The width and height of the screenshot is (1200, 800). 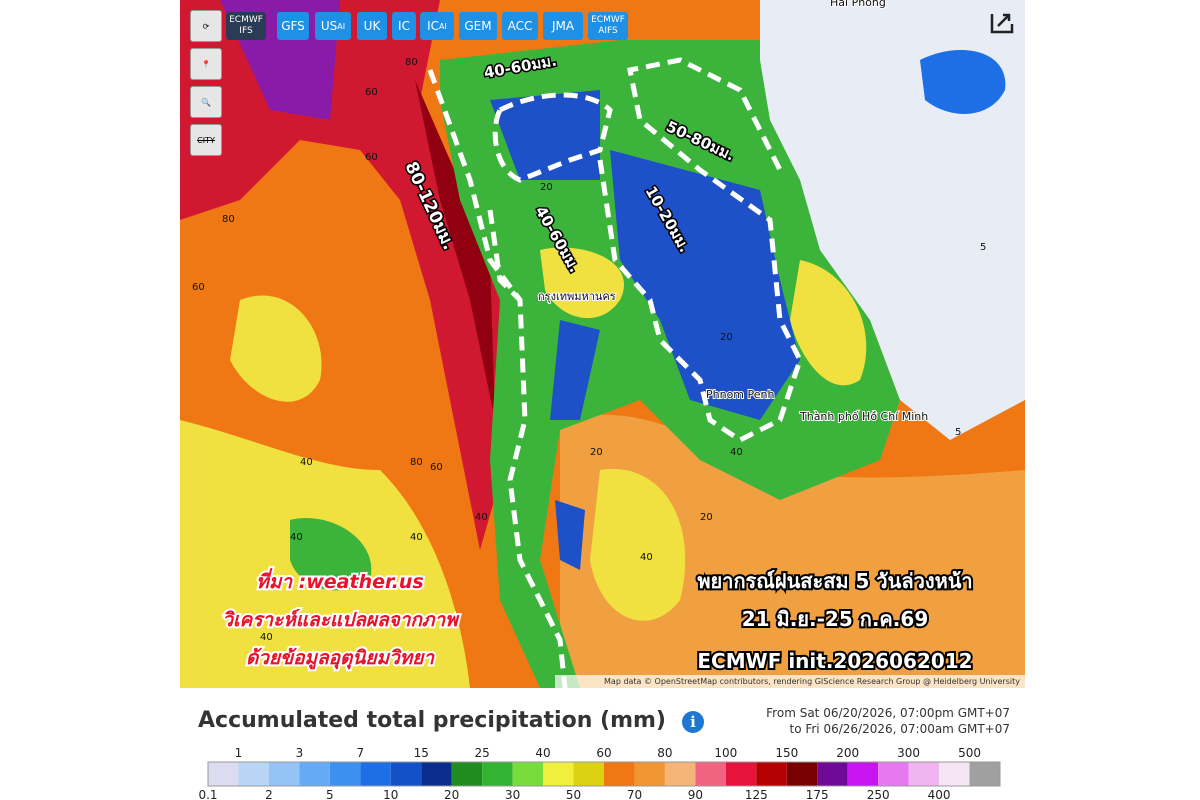 What do you see at coordinates (360, 753) in the screenshot?
I see `legend-tick-label: 7` at bounding box center [360, 753].